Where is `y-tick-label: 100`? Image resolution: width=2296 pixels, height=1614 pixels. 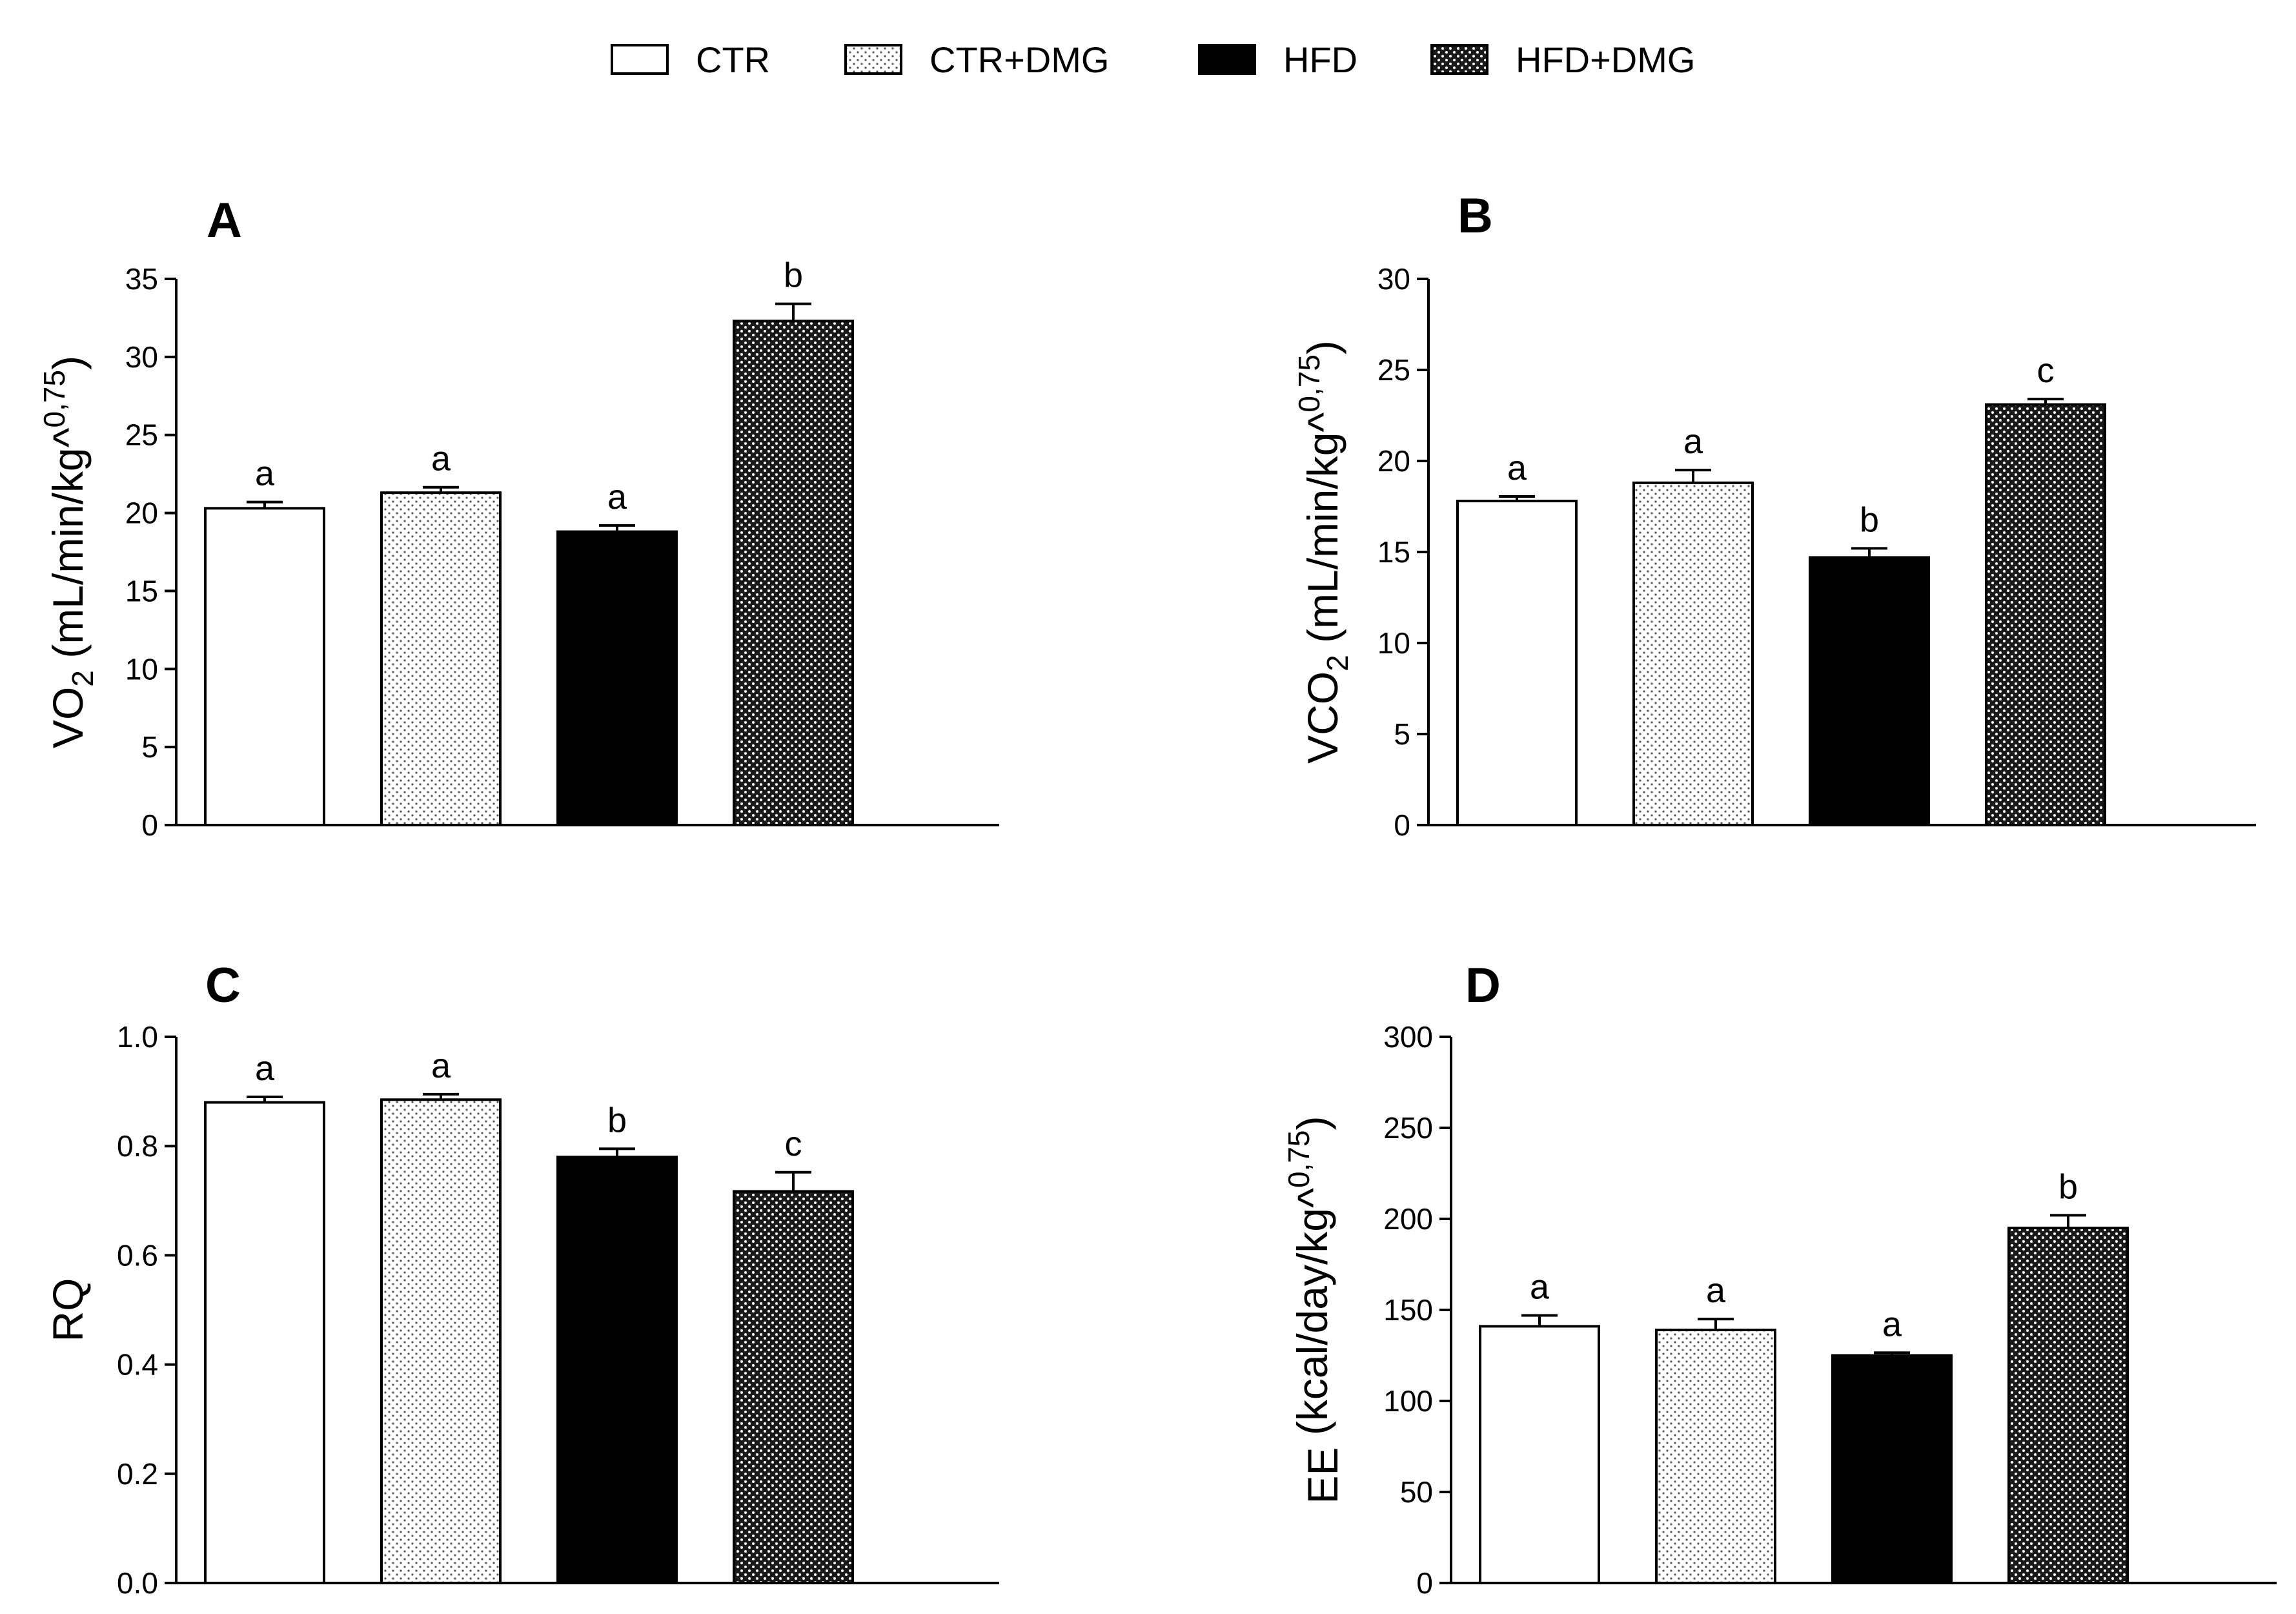 y-tick-label: 100 is located at coordinates (1408, 1401).